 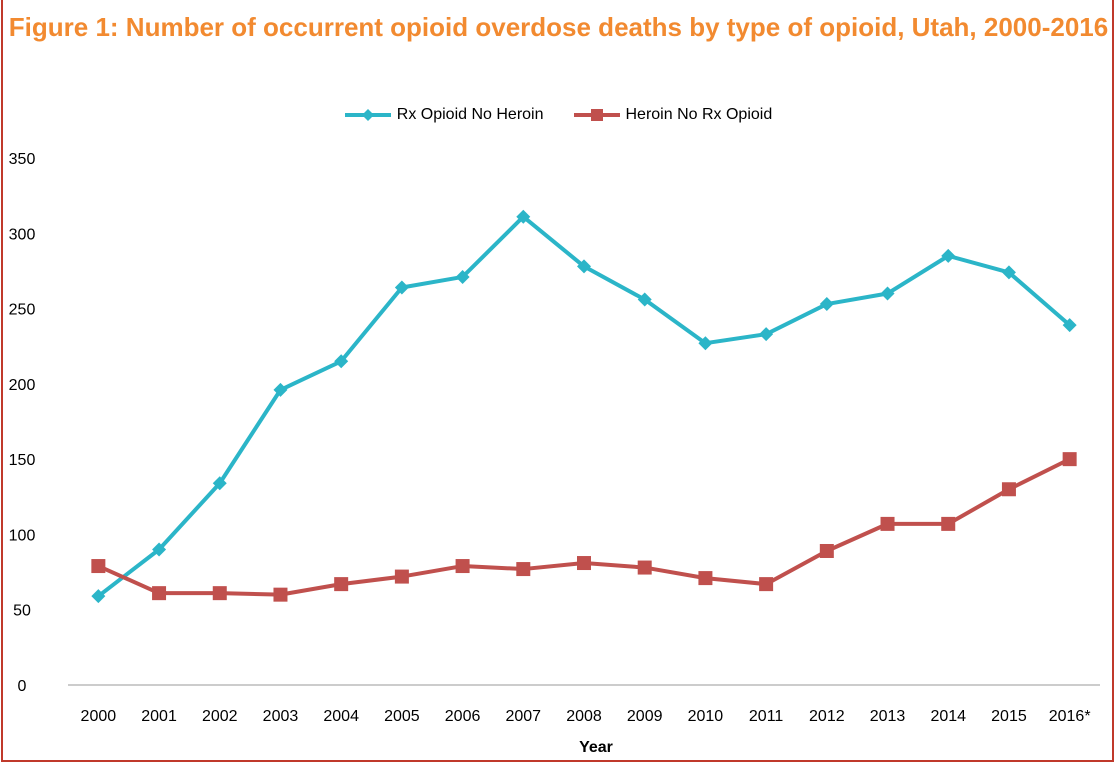 What do you see at coordinates (22, 310) in the screenshot?
I see `y-tick-label: 250` at bounding box center [22, 310].